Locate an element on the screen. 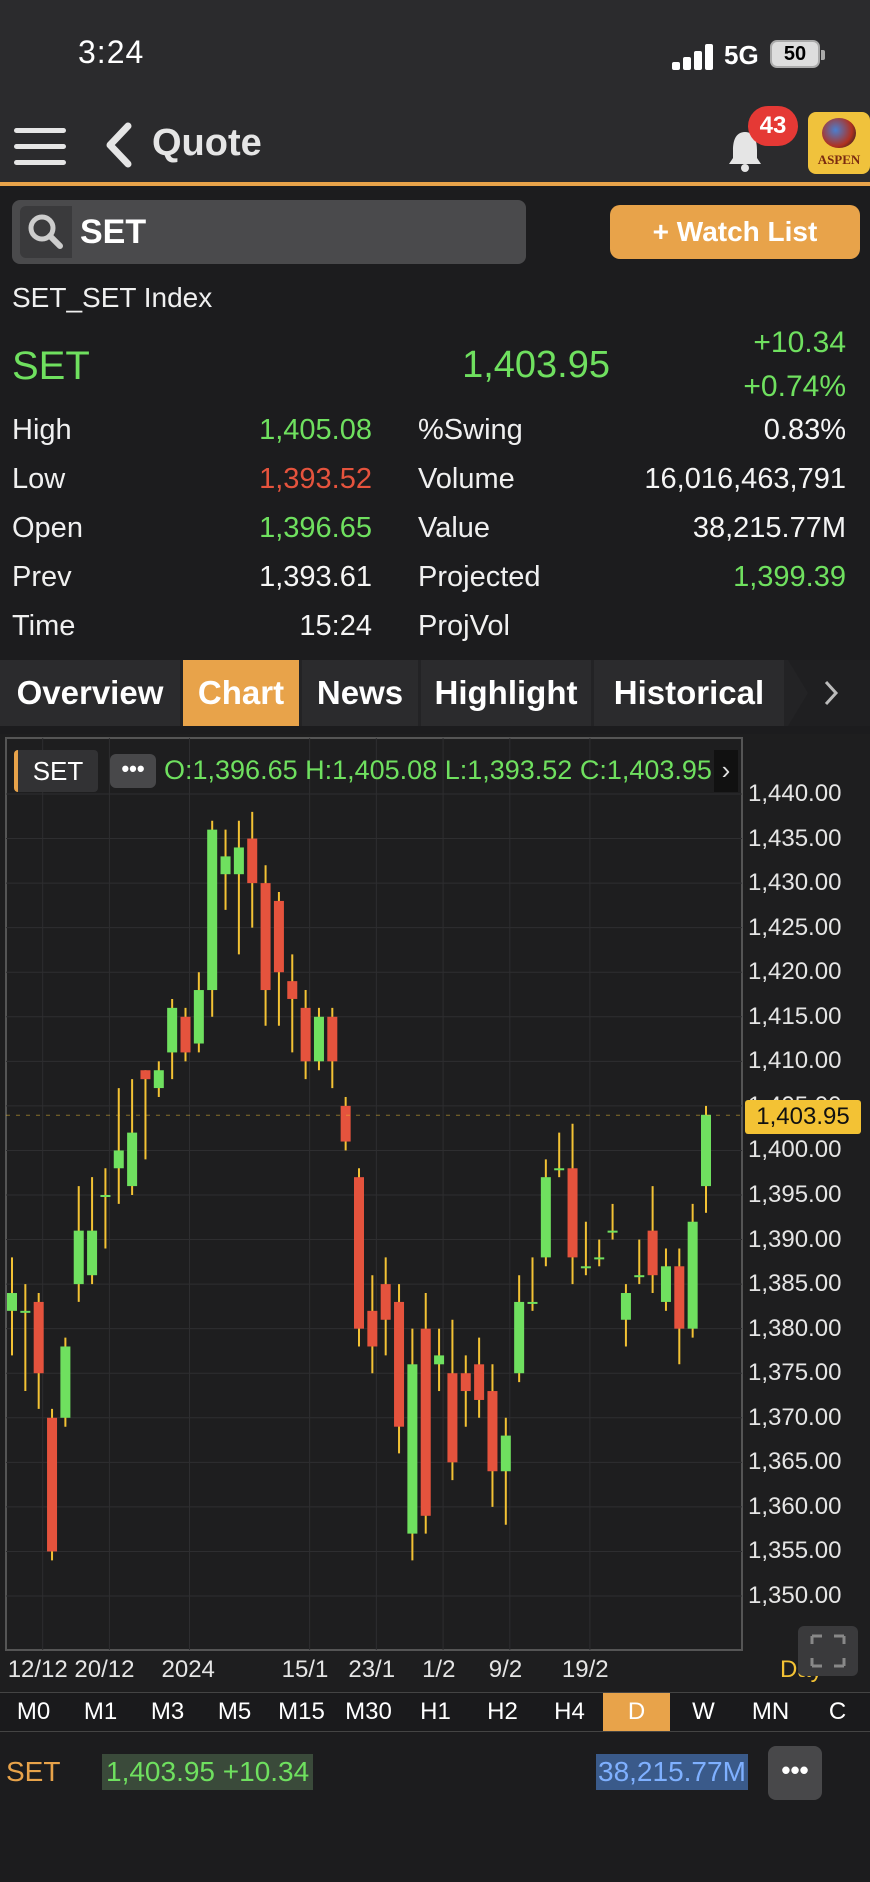 This screenshot has height=1882, width=870. search-icon is located at coordinates (46, 232).